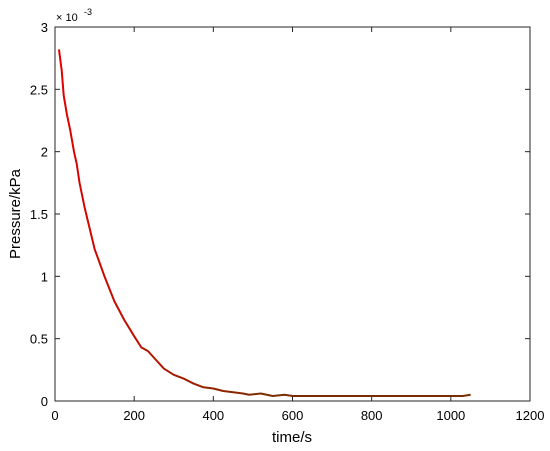 Image resolution: width=550 pixels, height=451 pixels. What do you see at coordinates (44, 401) in the screenshot?
I see `y-tick-label: 0` at bounding box center [44, 401].